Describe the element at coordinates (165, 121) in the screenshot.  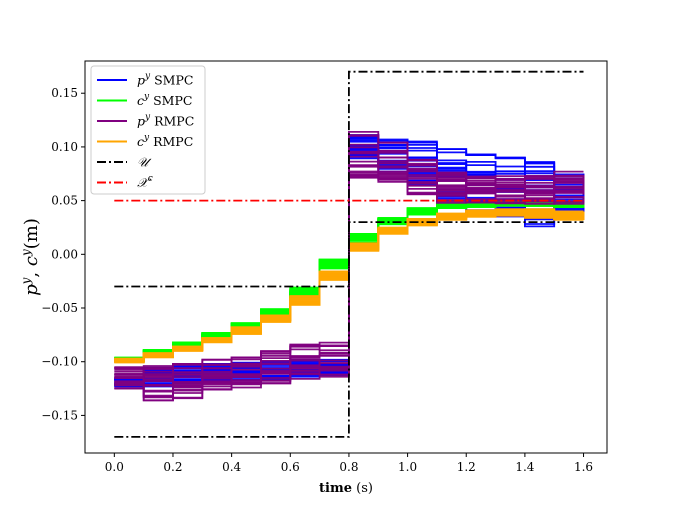
I see `legend-label: py RMPC` at that location.